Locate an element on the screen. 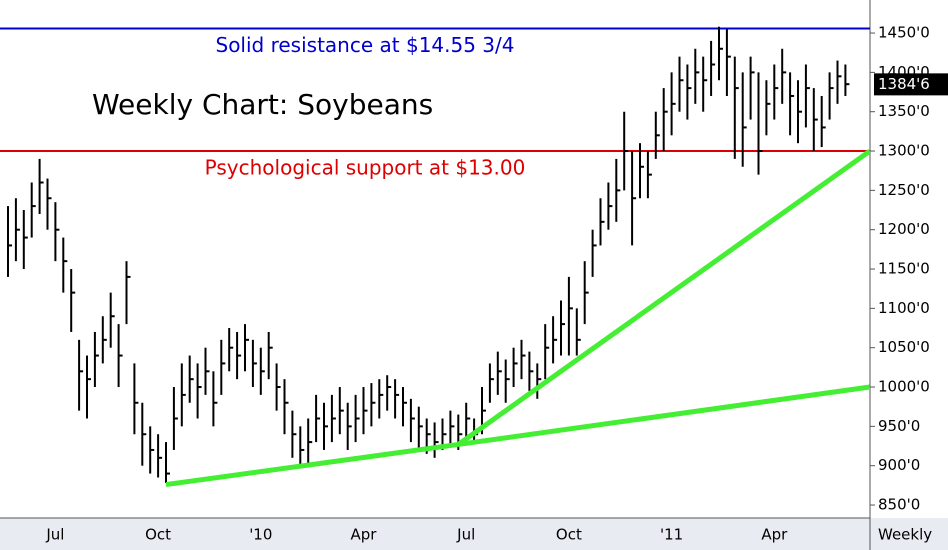 The image size is (948, 550). y-tick-label: 850'0 is located at coordinates (899, 505).